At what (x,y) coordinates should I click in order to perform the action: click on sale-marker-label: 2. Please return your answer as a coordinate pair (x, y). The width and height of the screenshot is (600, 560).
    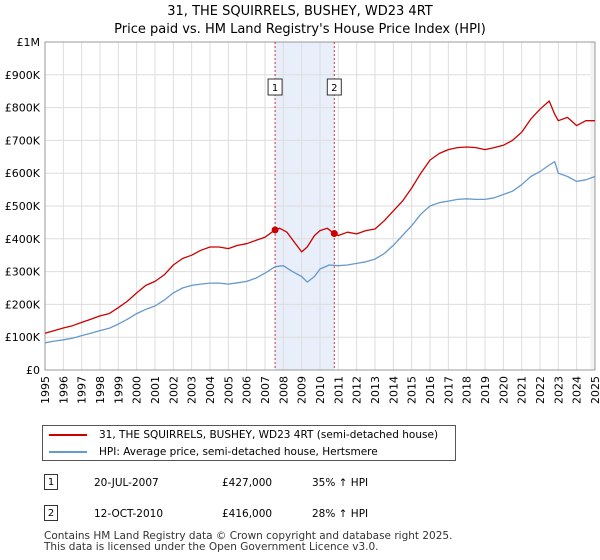
    Looking at the image, I should click on (334, 88).